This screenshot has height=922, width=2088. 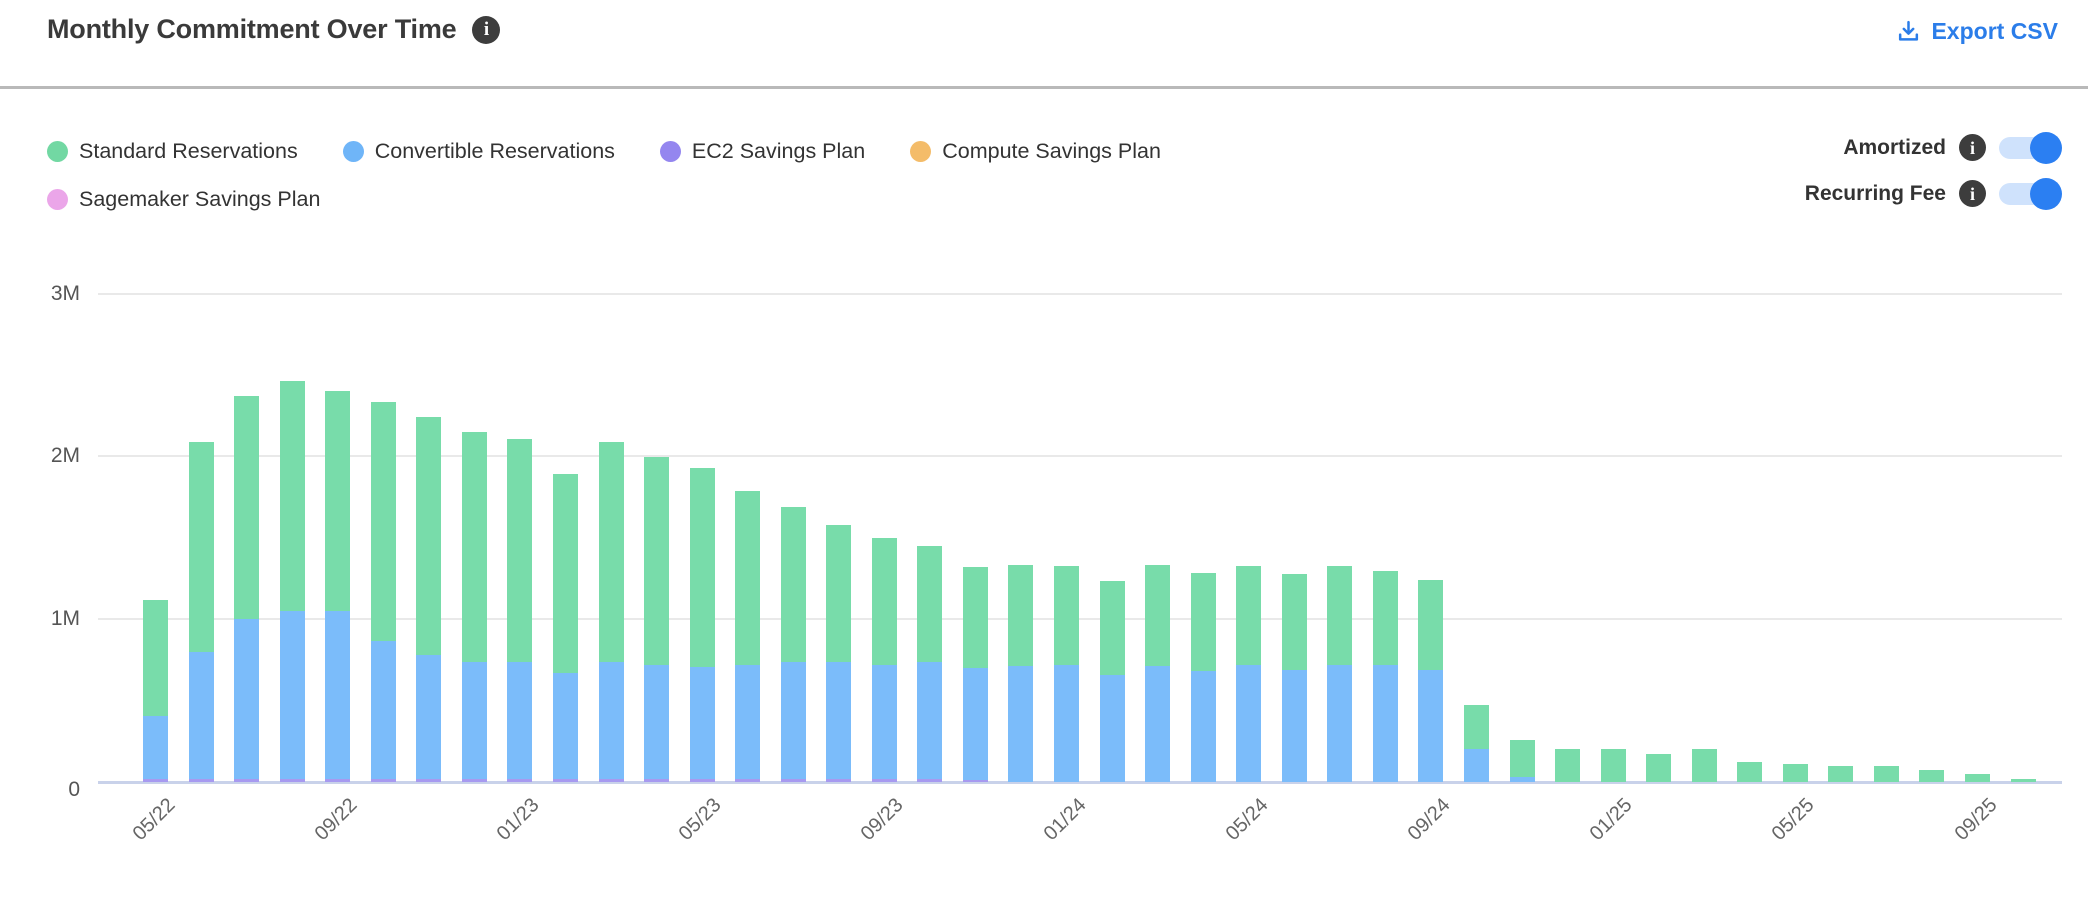 What do you see at coordinates (383, 710) in the screenshot?
I see `bar-10/22-convertible-reservations` at bounding box center [383, 710].